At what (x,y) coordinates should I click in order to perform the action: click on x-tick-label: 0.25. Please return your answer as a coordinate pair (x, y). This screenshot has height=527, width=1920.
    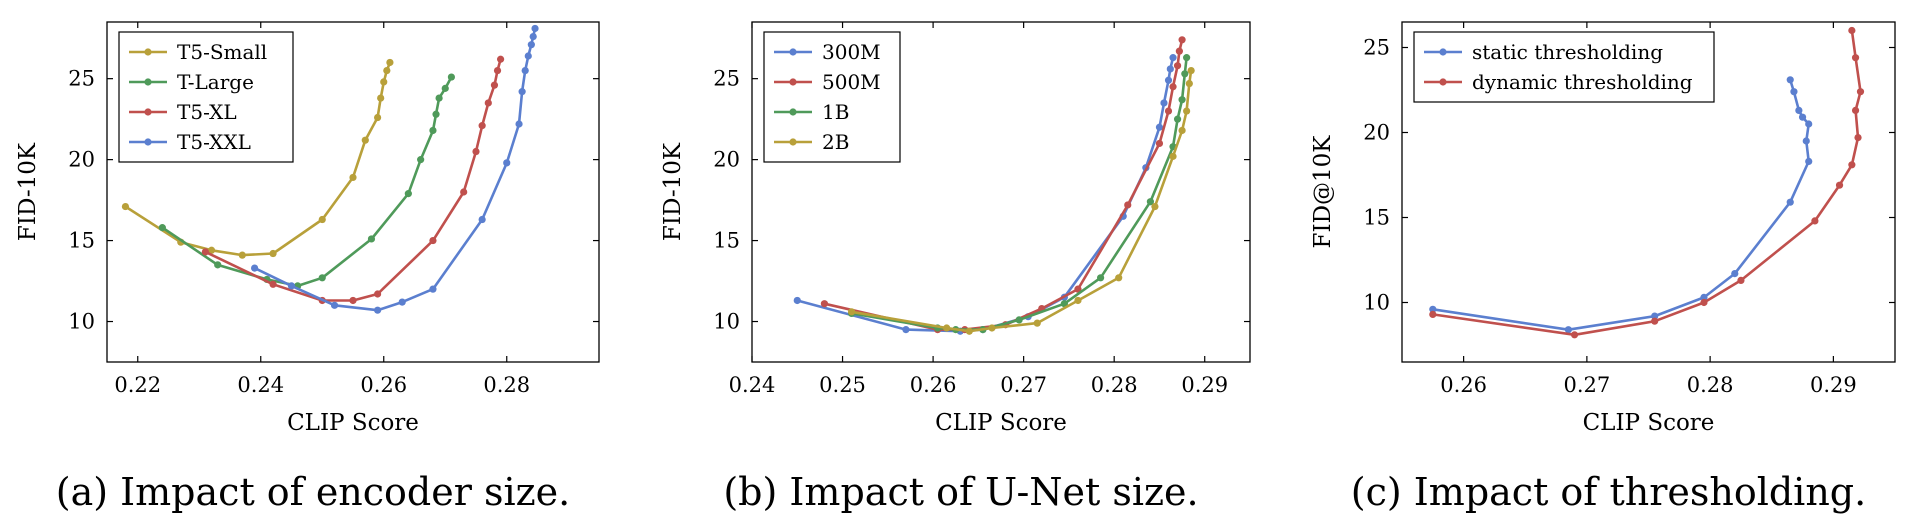
    Looking at the image, I should click on (842, 385).